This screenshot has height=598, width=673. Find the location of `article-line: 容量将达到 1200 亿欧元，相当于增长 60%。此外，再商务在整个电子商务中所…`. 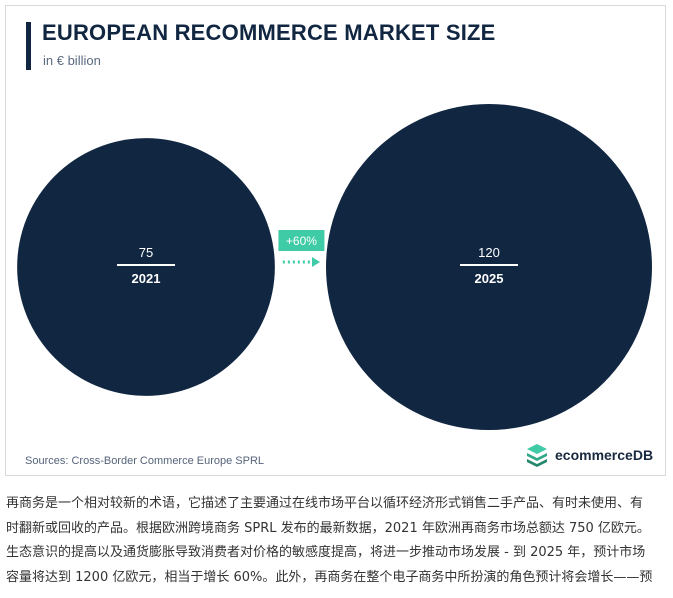

article-line: 容量将达到 1200 亿欧元，相当于增长 60%。此外，再商务在整个电子商务中所… is located at coordinates (329, 577).